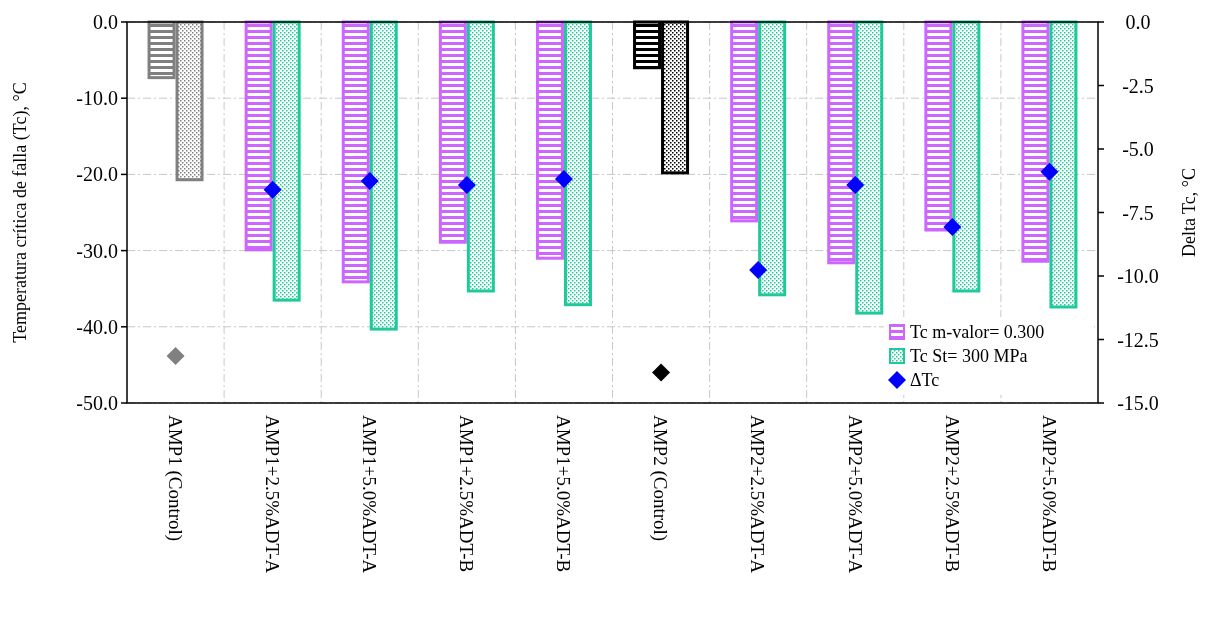 This screenshot has width=1209, height=619. I want to click on y2-axis-title: Delta Tc, °C, so click(1189, 212).